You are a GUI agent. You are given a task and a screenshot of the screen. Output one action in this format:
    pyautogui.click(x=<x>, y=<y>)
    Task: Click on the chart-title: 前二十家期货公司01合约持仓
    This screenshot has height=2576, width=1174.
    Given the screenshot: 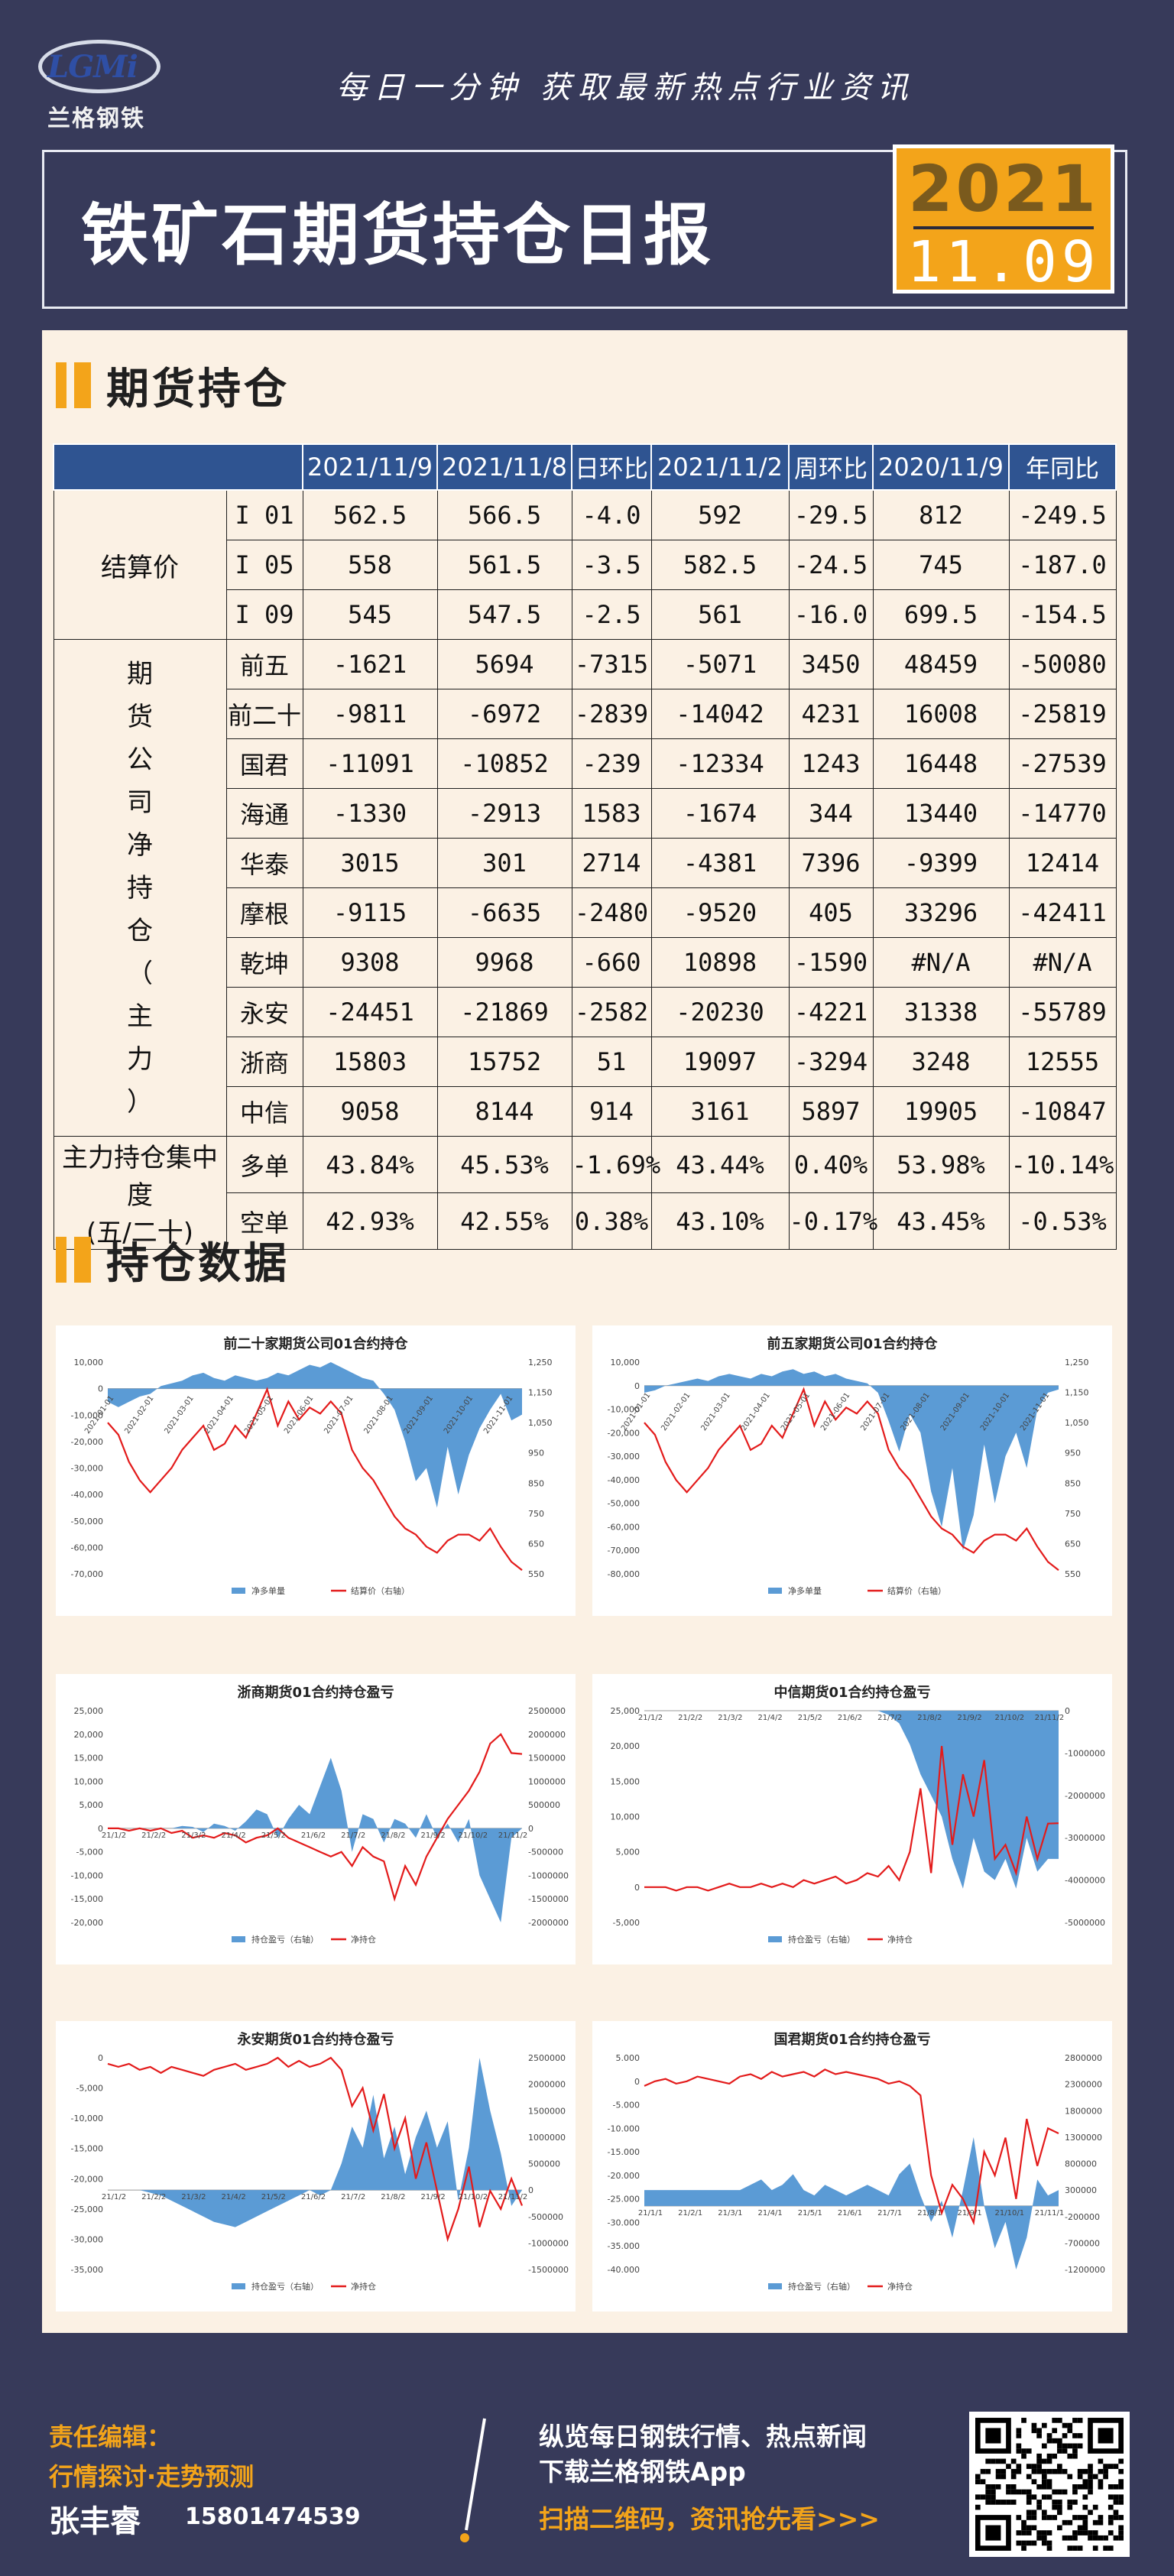 What is the action you would take?
    pyautogui.click(x=315, y=1344)
    